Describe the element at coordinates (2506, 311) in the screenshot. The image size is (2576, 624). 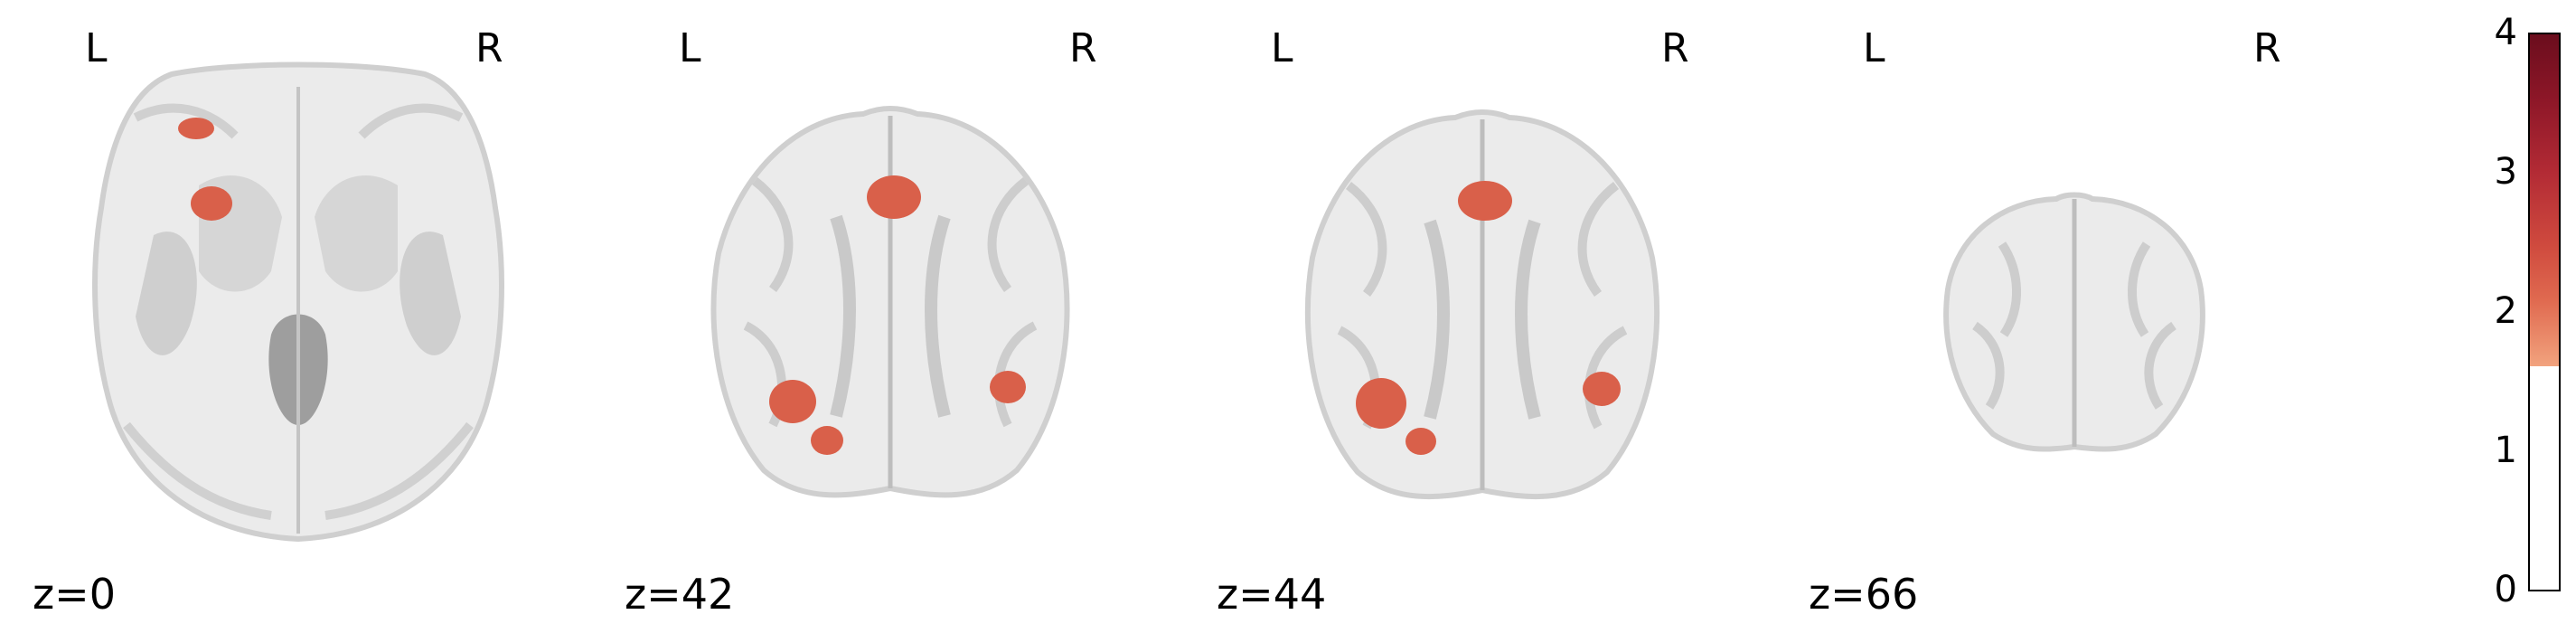
I see `colorbar-tick-label: 2` at that location.